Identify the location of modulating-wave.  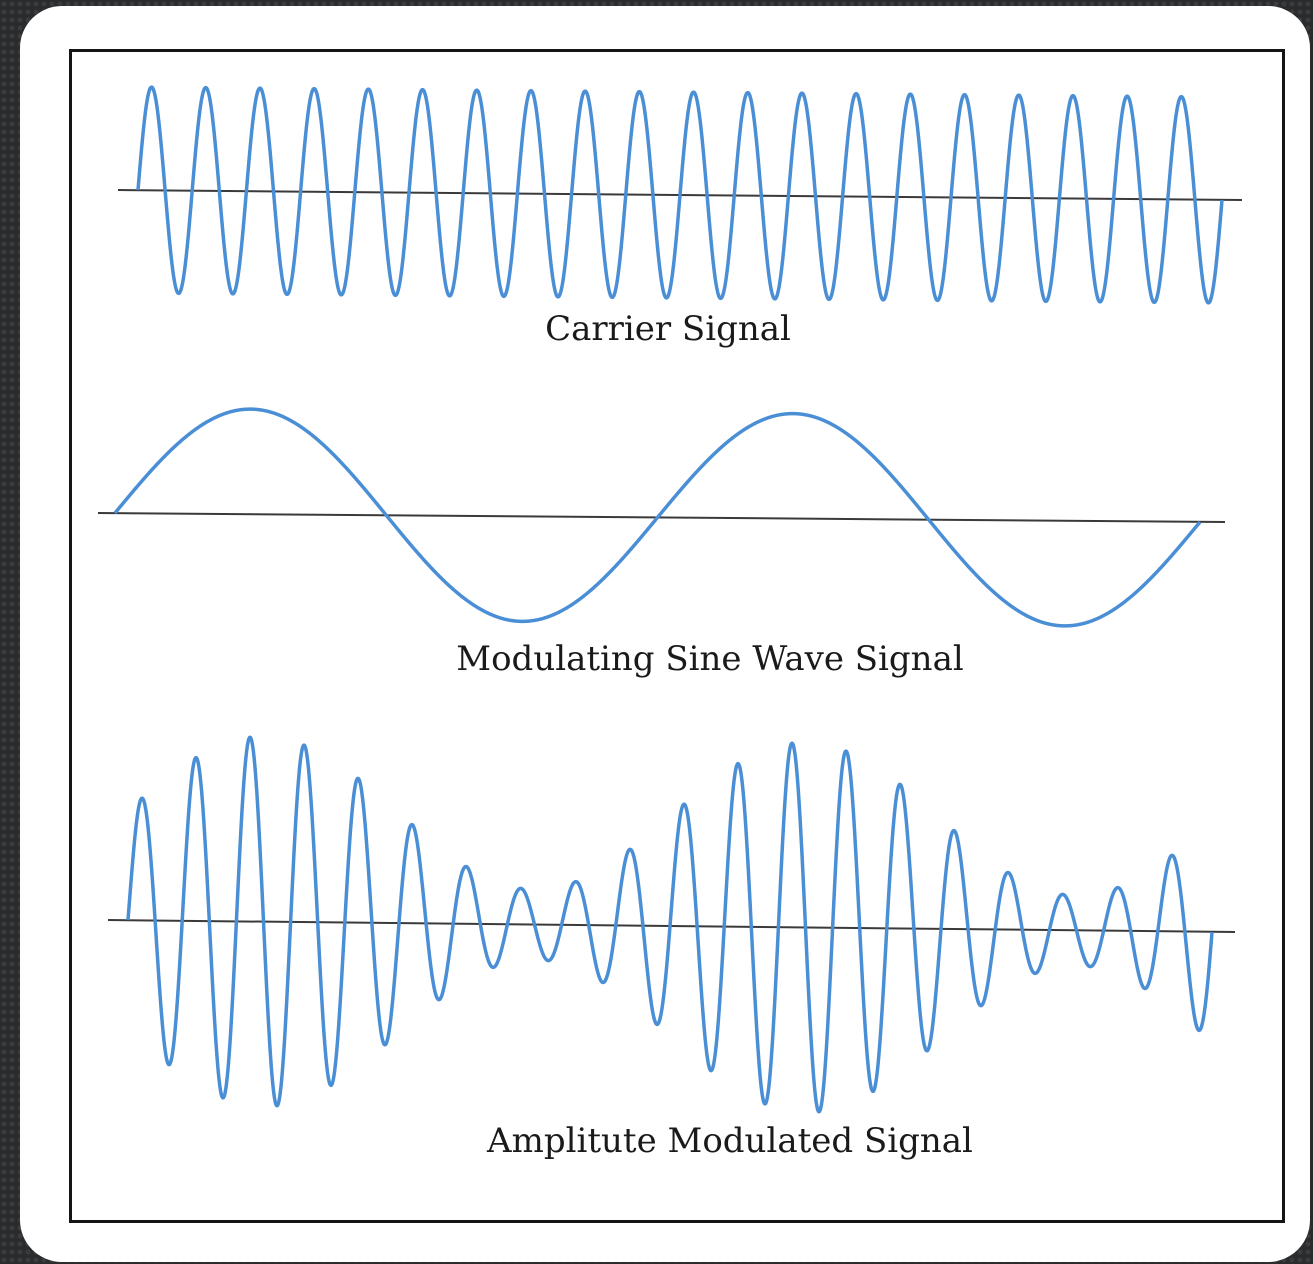
(657, 517).